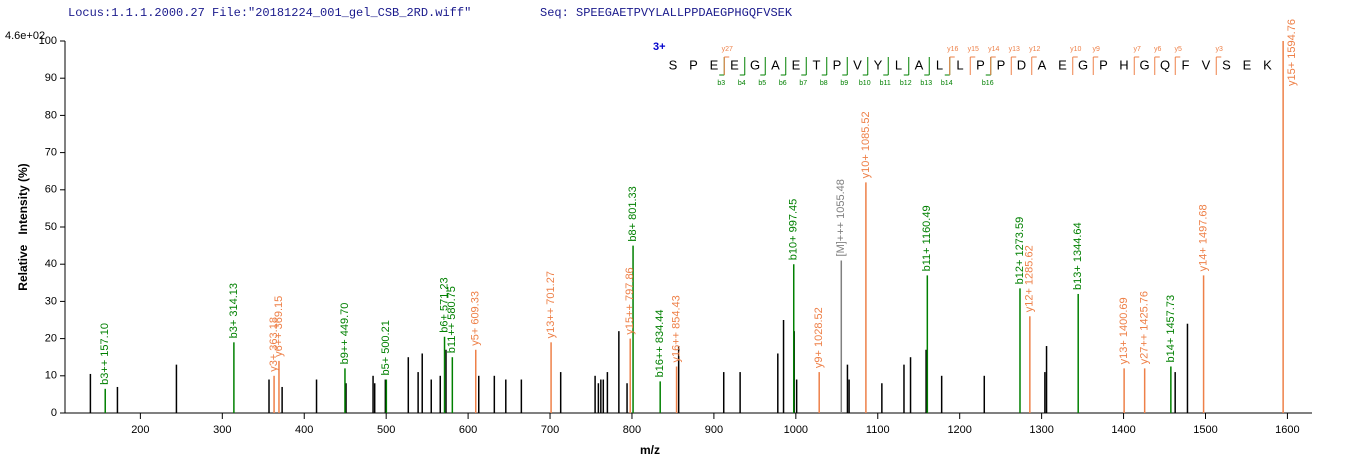  What do you see at coordinates (51, 264) in the screenshot?
I see `y-tick-label: 40` at bounding box center [51, 264].